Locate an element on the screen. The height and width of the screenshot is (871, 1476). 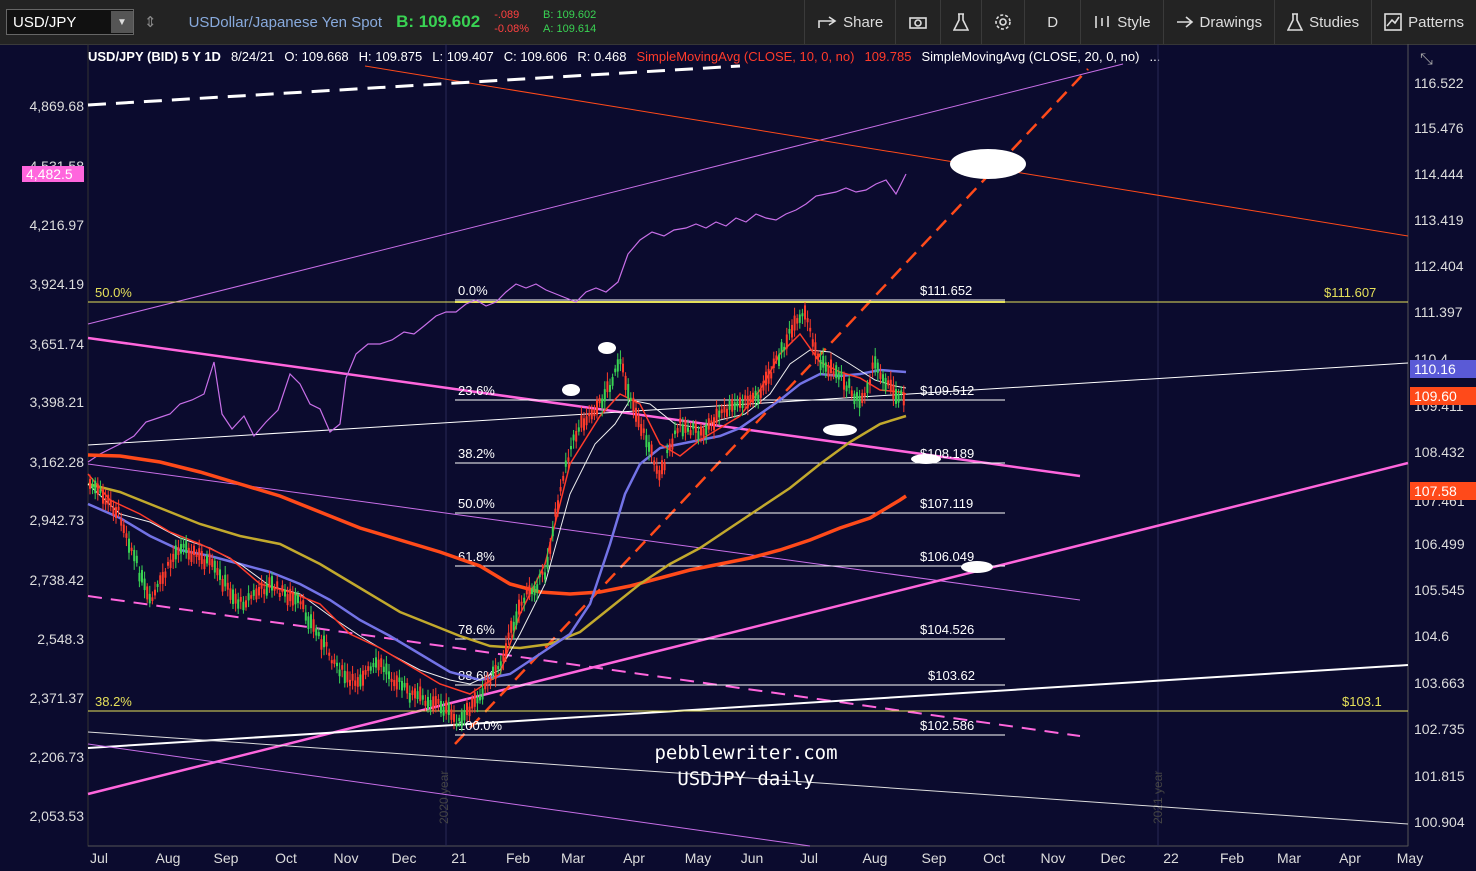
drawings-button: Drawings is located at coordinates (1218, 22).